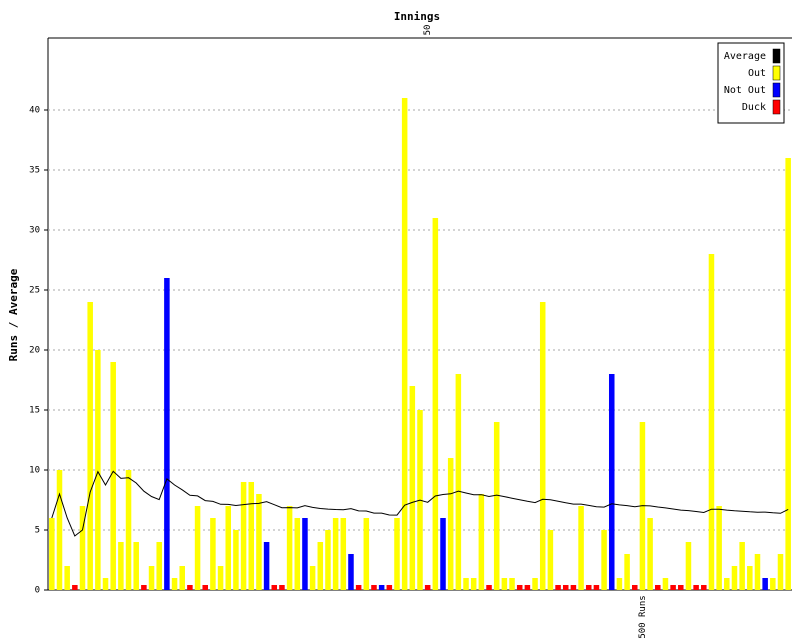  Describe the element at coordinates (757, 73) in the screenshot. I see `legend-label: Out` at that location.